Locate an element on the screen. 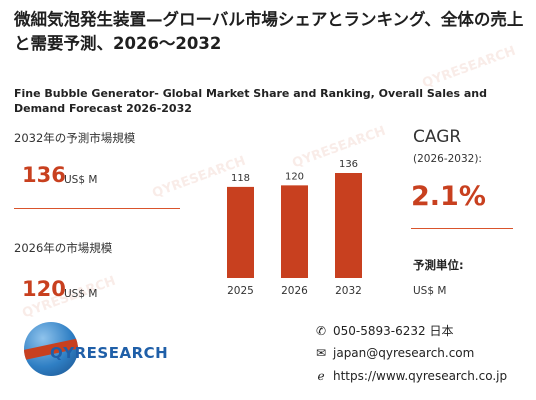  data-label-2026: 120 is located at coordinates (294, 176).